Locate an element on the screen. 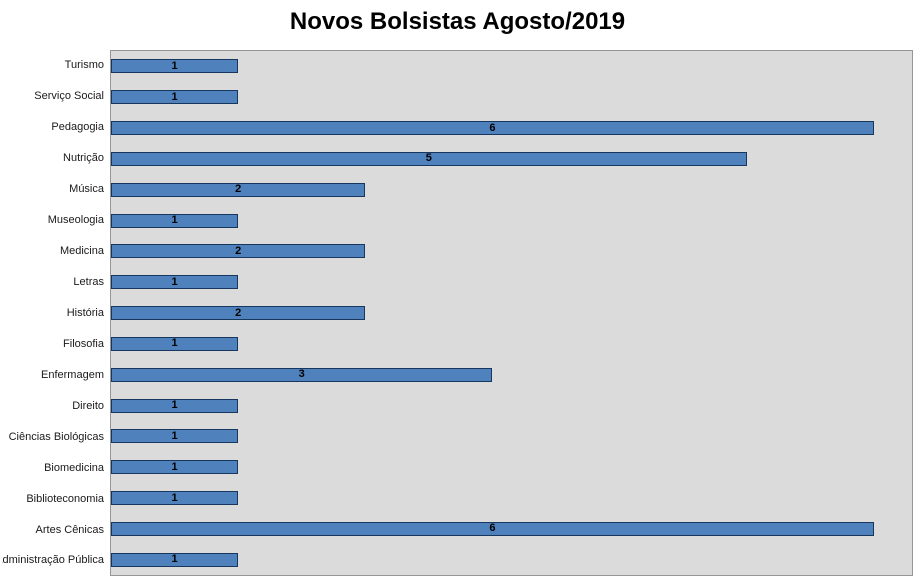 This screenshot has height=581, width=915. category-label: Letras is located at coordinates (88, 282).